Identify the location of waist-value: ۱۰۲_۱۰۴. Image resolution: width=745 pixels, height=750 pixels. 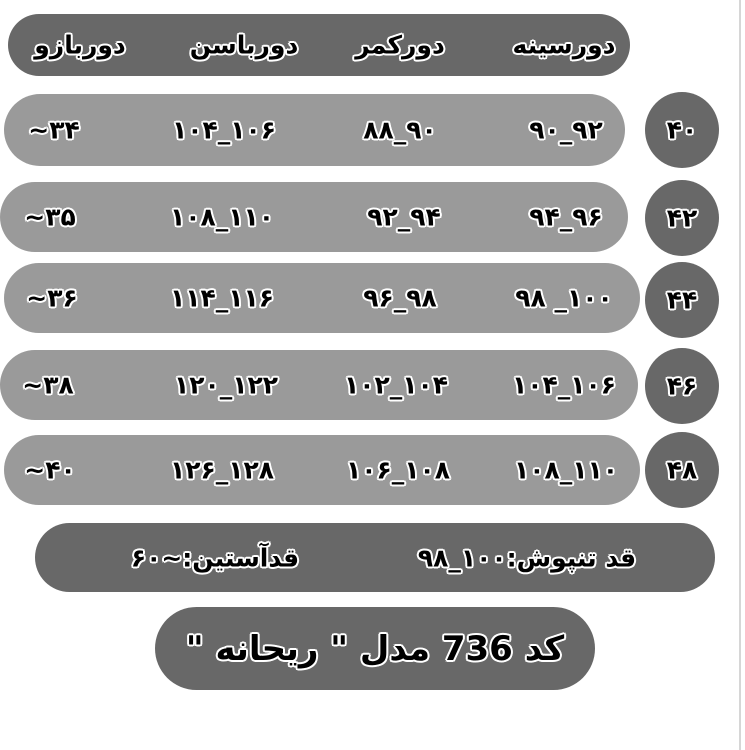
(396, 385).